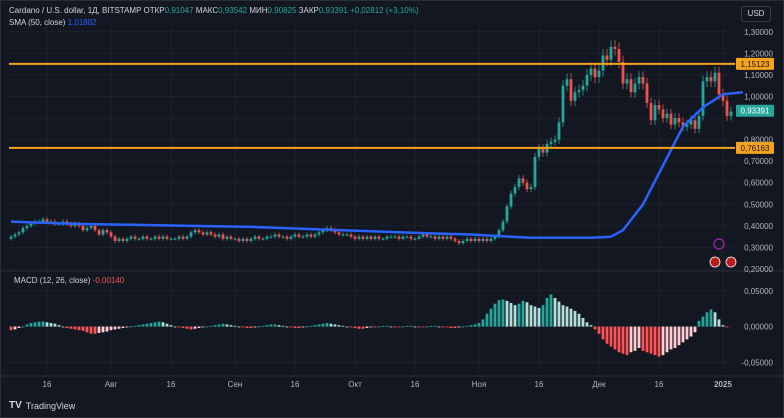  What do you see at coordinates (758, 96) in the screenshot?
I see `price-tick-label: 1,00000` at bounding box center [758, 96].